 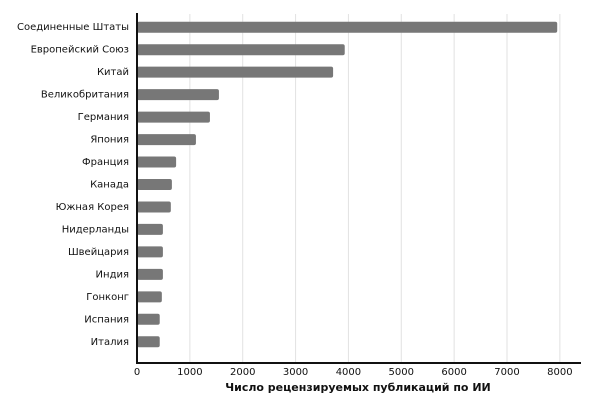 What do you see at coordinates (85, 95) in the screenshot?
I see `y-tick-label: Великобритания` at bounding box center [85, 95].